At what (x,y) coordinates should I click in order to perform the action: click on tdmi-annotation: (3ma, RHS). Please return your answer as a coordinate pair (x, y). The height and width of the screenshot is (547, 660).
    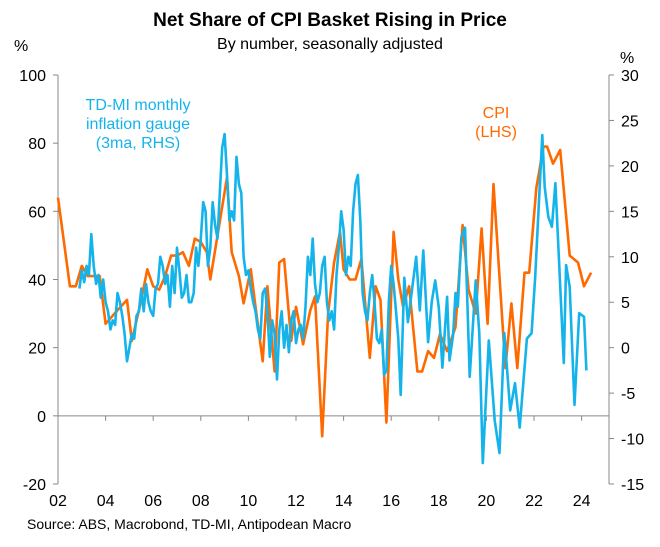
    Looking at the image, I should click on (138, 143).